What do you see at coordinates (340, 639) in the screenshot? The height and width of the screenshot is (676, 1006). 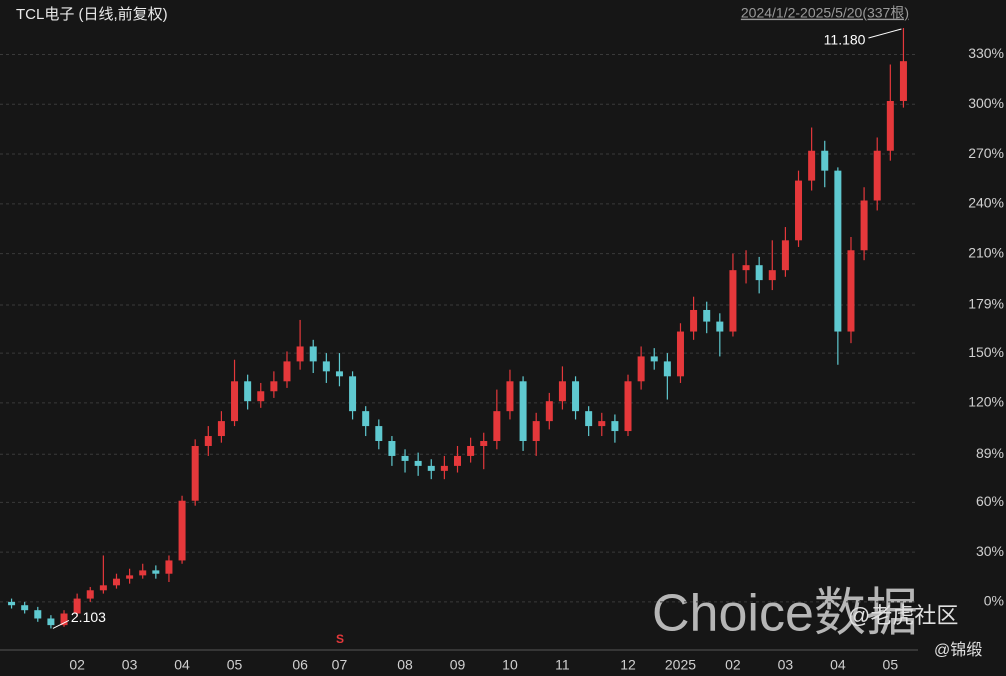 I see `signal-marker: S` at bounding box center [340, 639].